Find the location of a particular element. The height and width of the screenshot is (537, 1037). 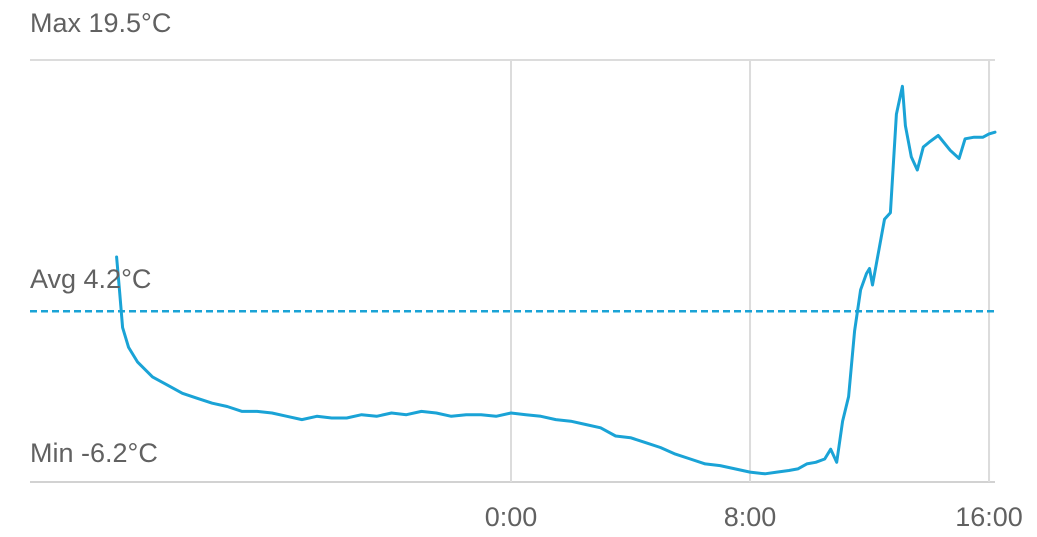

avg-label: Avg 4.2°C is located at coordinates (90, 279).